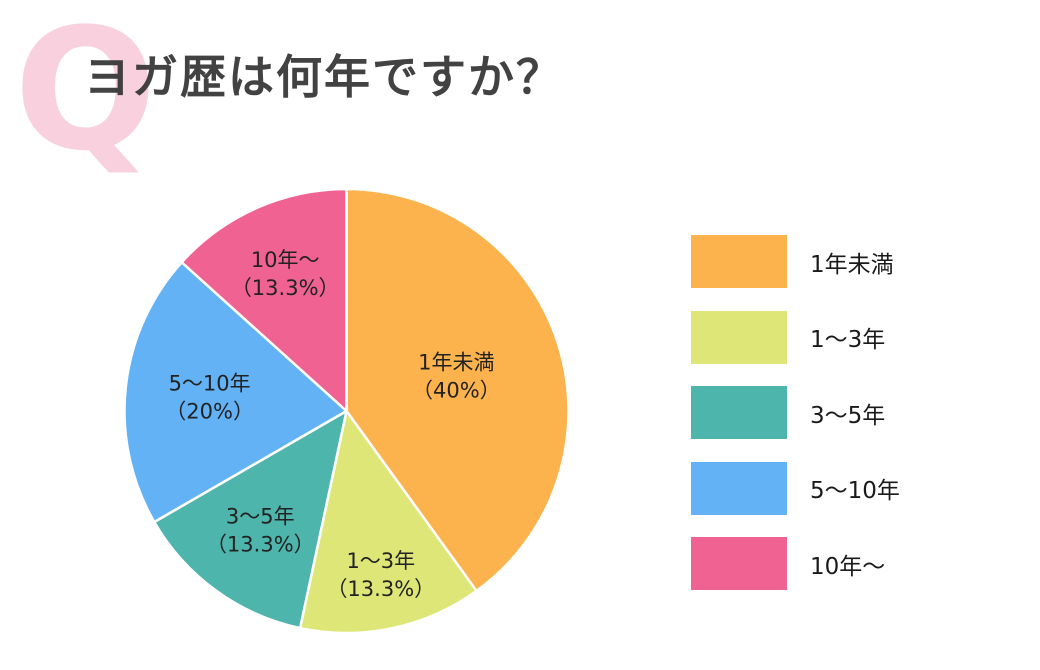 The height and width of the screenshot is (670, 1040). What do you see at coordinates (795, 563) in the screenshot?
I see `legend-item: 10年〜` at bounding box center [795, 563].